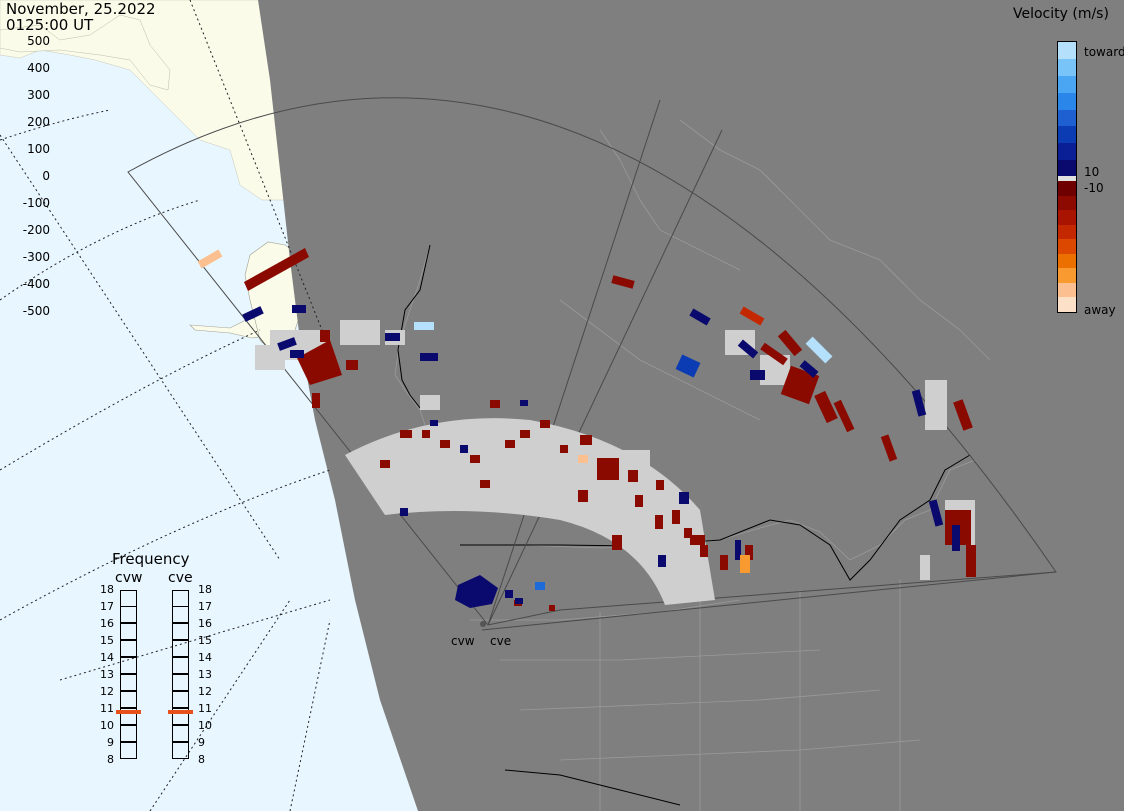  What do you see at coordinates (205, 674) in the screenshot?
I see `frequency-scale-label-right: 13` at bounding box center [205, 674].